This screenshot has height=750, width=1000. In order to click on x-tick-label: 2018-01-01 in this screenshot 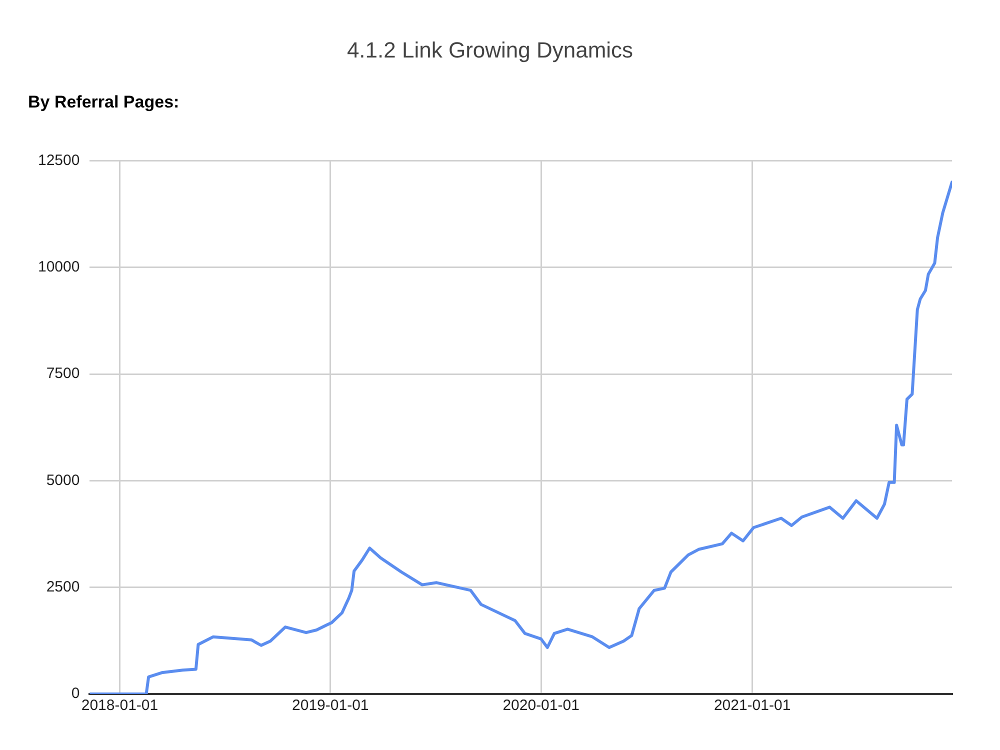, I will do `click(119, 705)`.